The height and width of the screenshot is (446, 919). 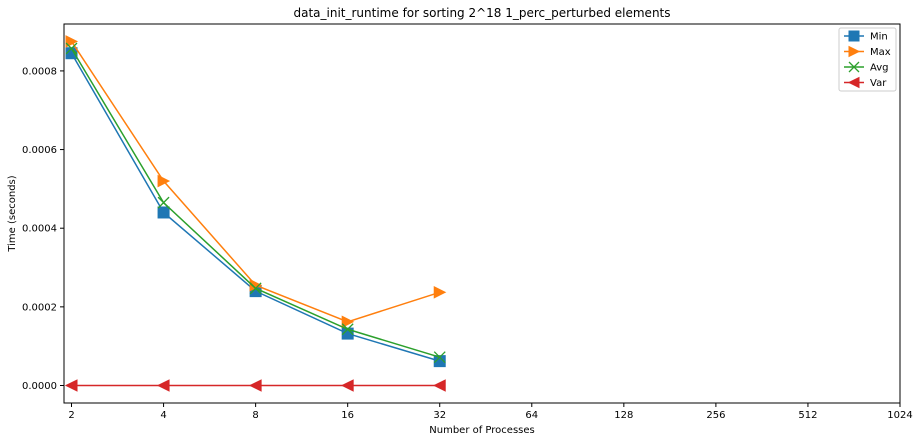 What do you see at coordinates (347, 415) in the screenshot?
I see `x-tick-label: 16` at bounding box center [347, 415].